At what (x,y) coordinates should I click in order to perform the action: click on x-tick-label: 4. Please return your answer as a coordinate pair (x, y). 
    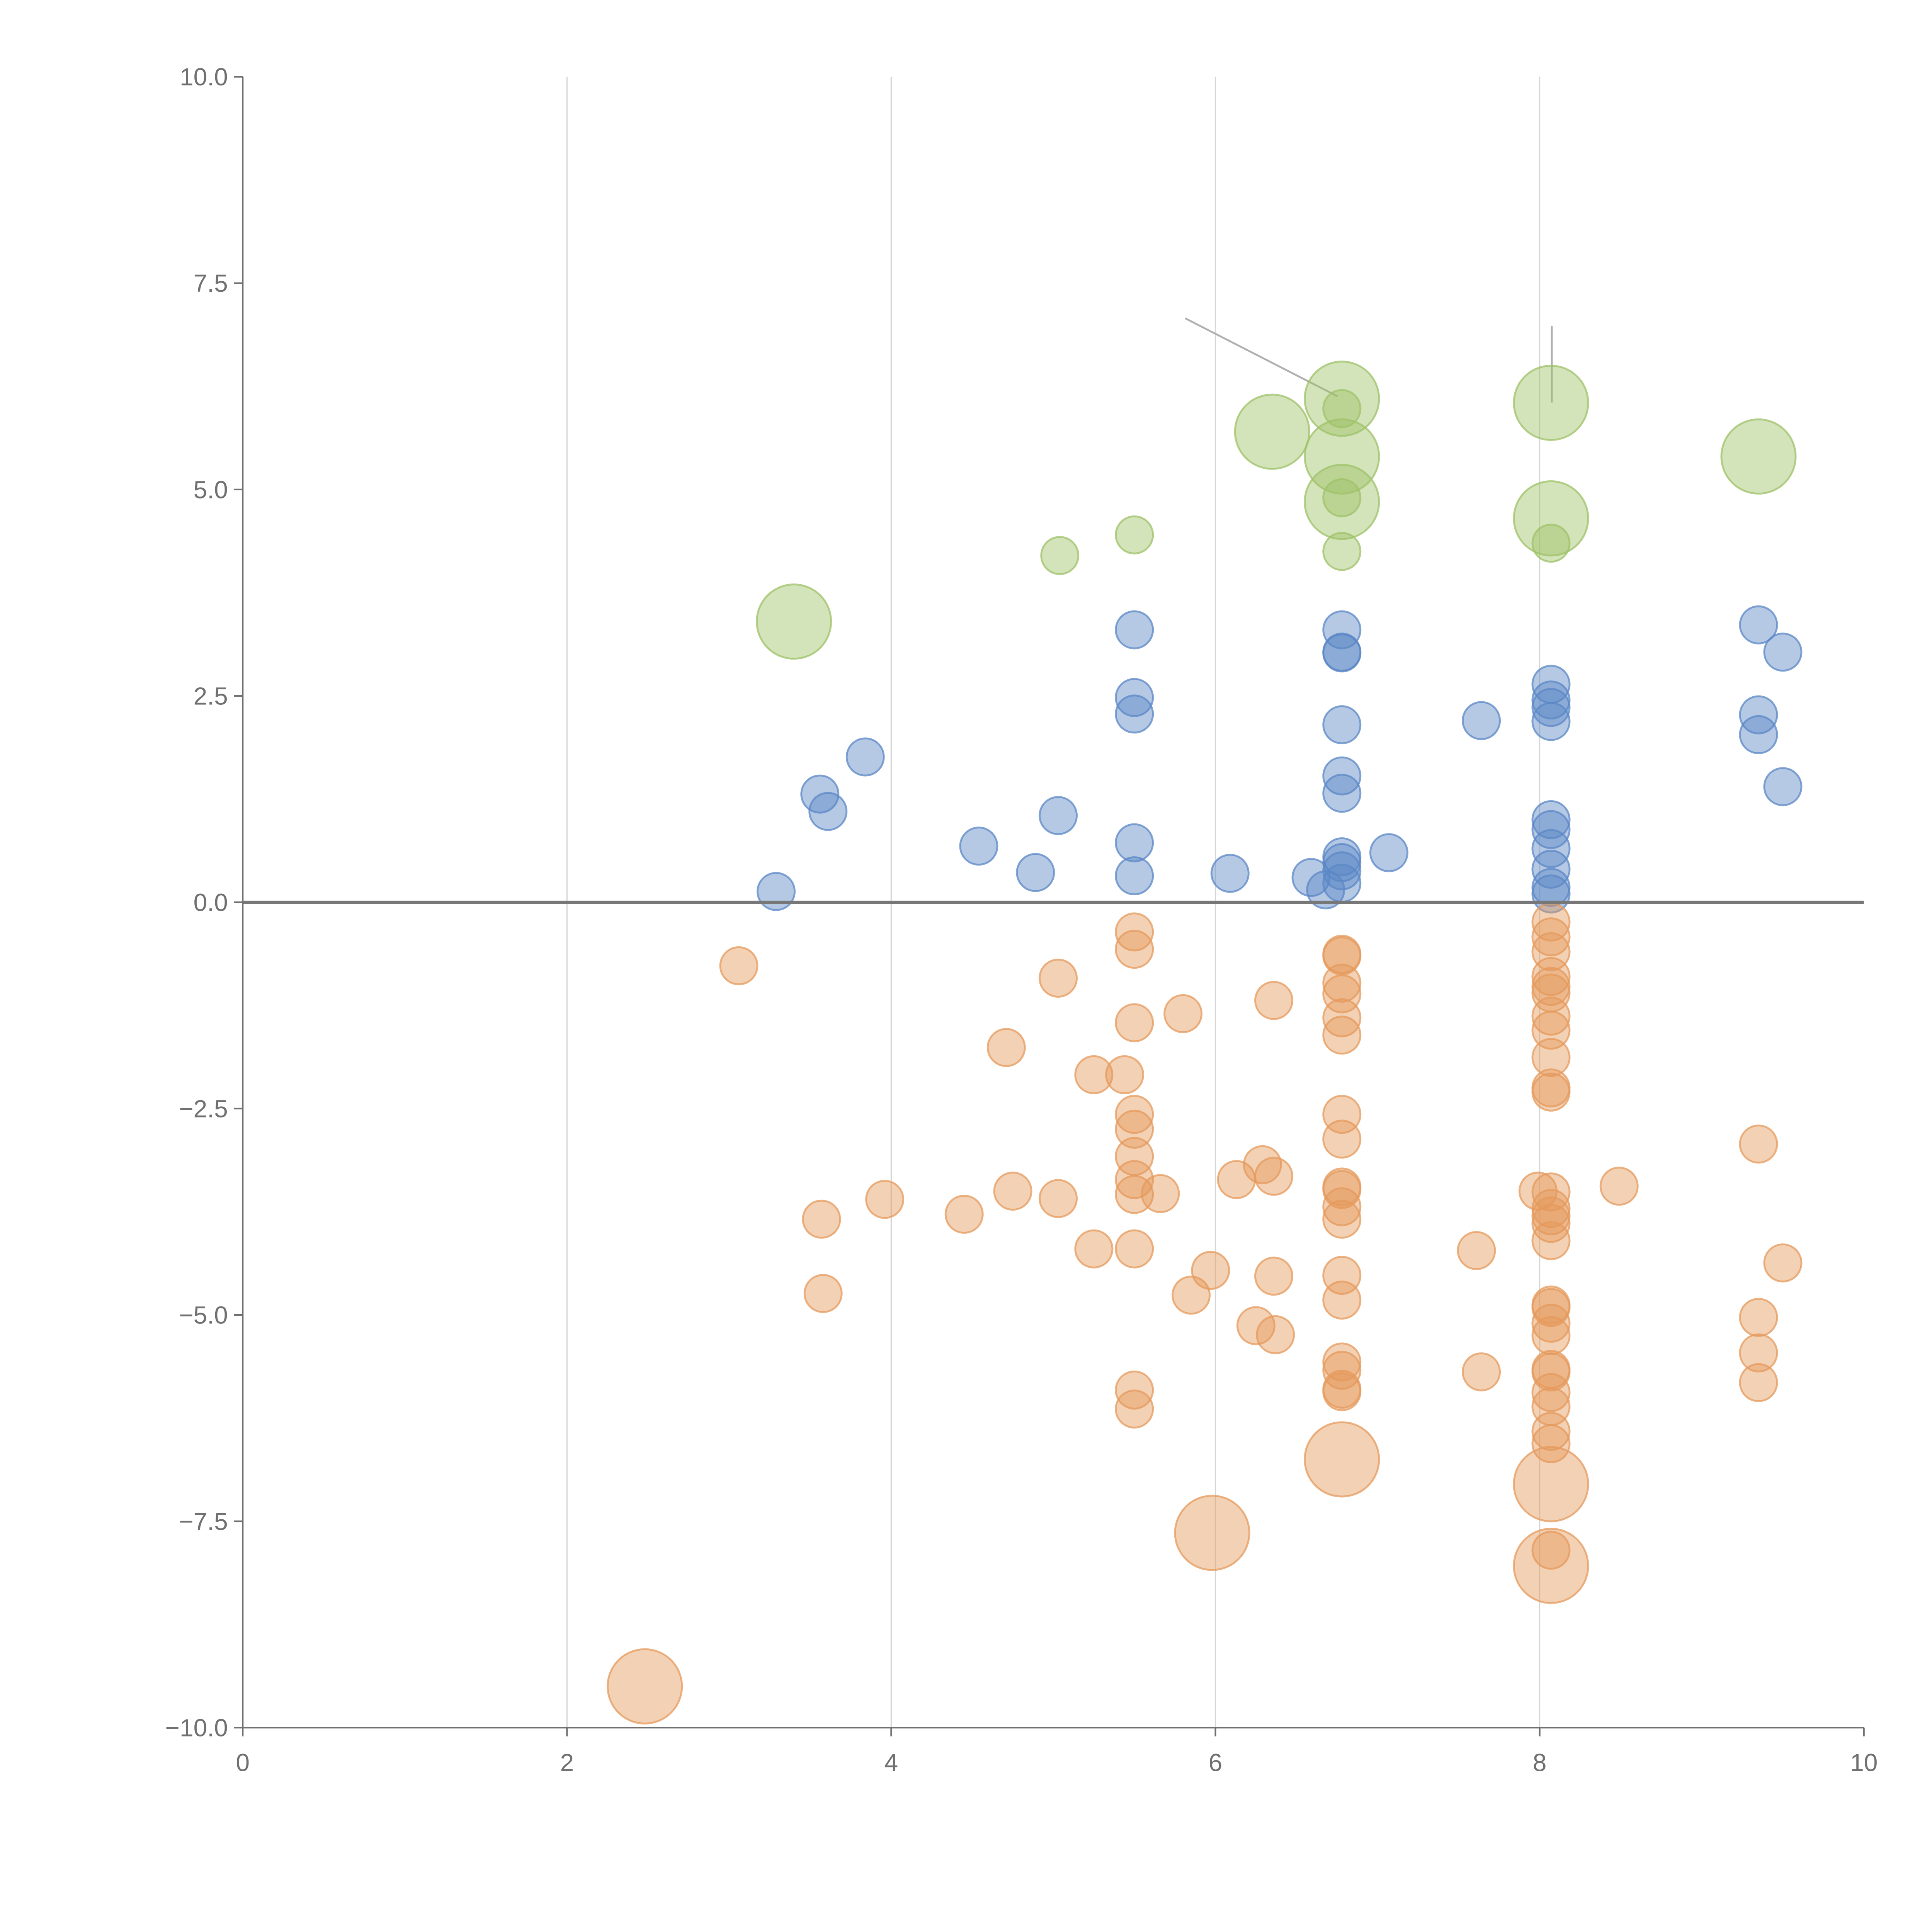
    Looking at the image, I should click on (891, 1762).